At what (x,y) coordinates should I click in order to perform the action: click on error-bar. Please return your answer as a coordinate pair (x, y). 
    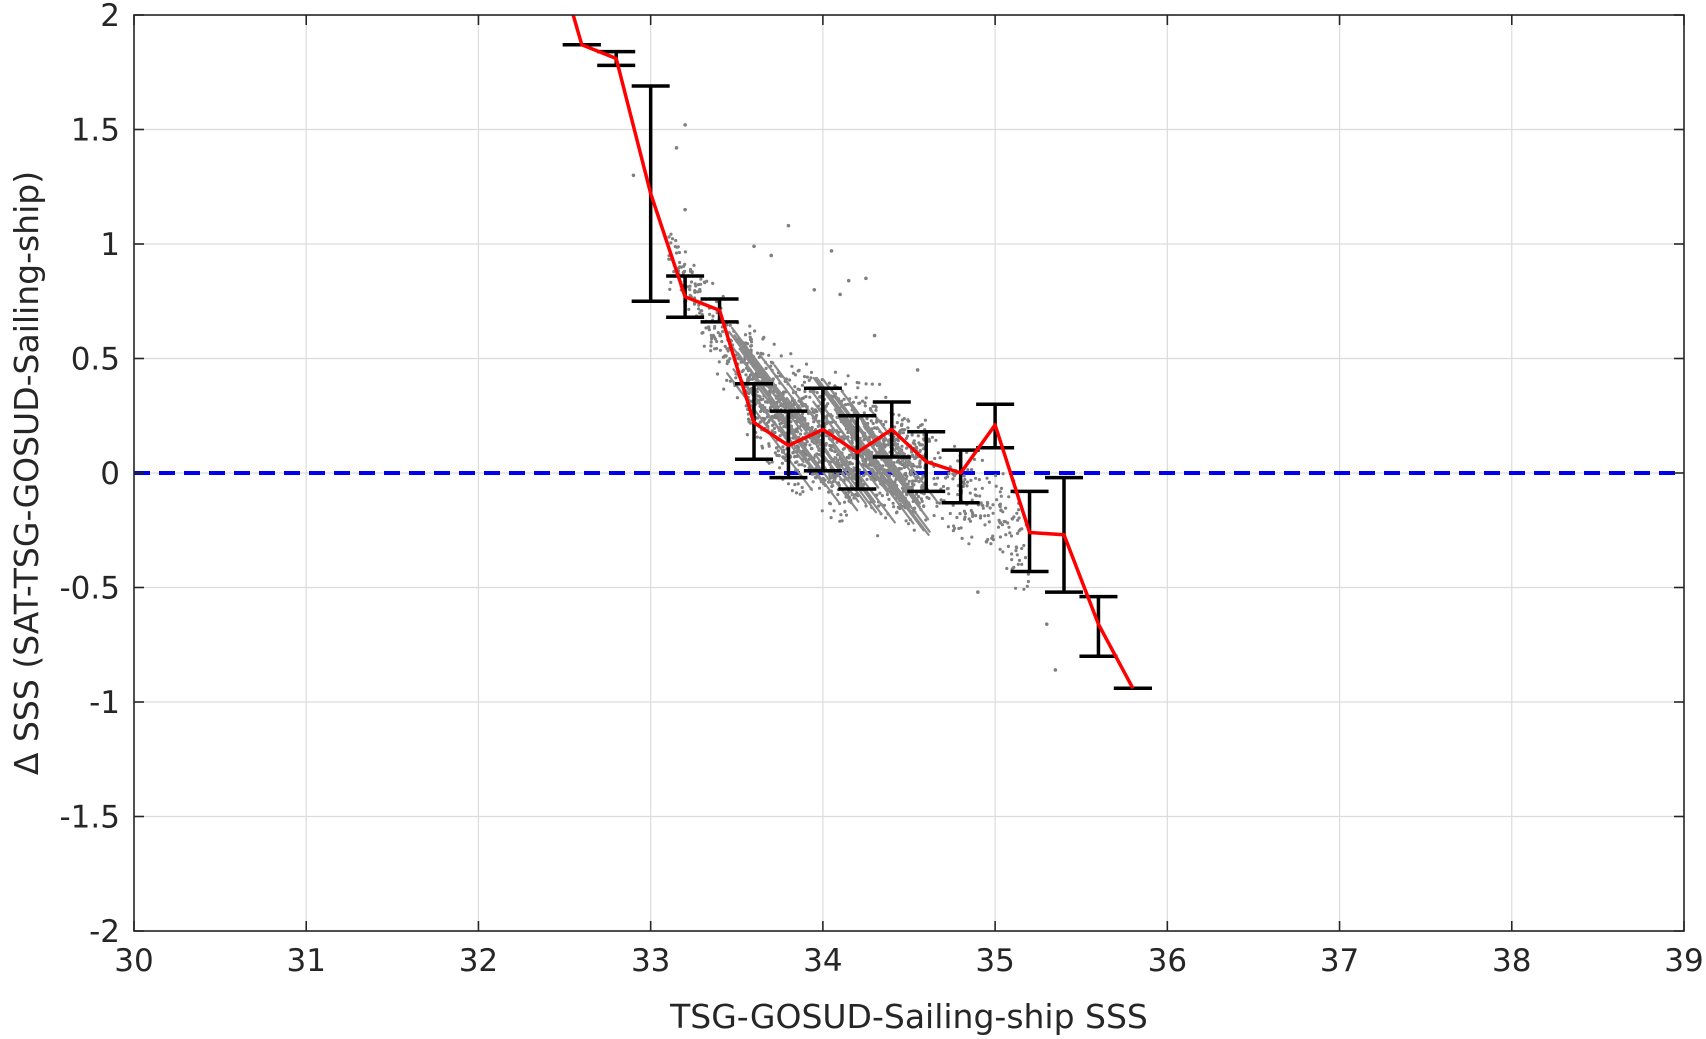
    Looking at the image, I should click on (960, 476).